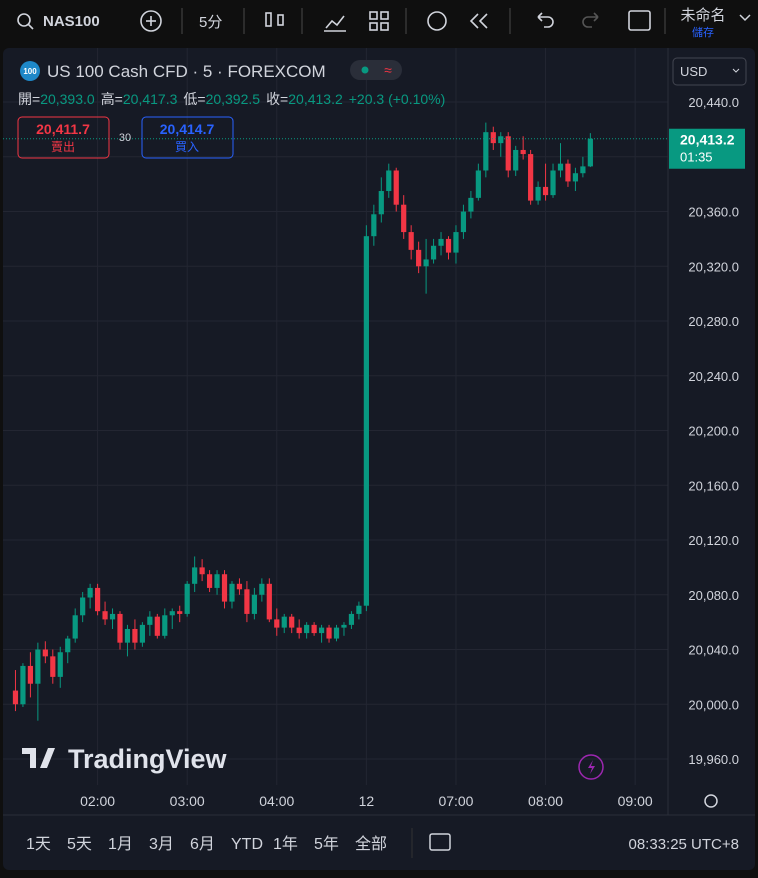 This screenshot has height=878, width=758. I want to click on y-tick-label: 20,000.0, so click(713, 704).